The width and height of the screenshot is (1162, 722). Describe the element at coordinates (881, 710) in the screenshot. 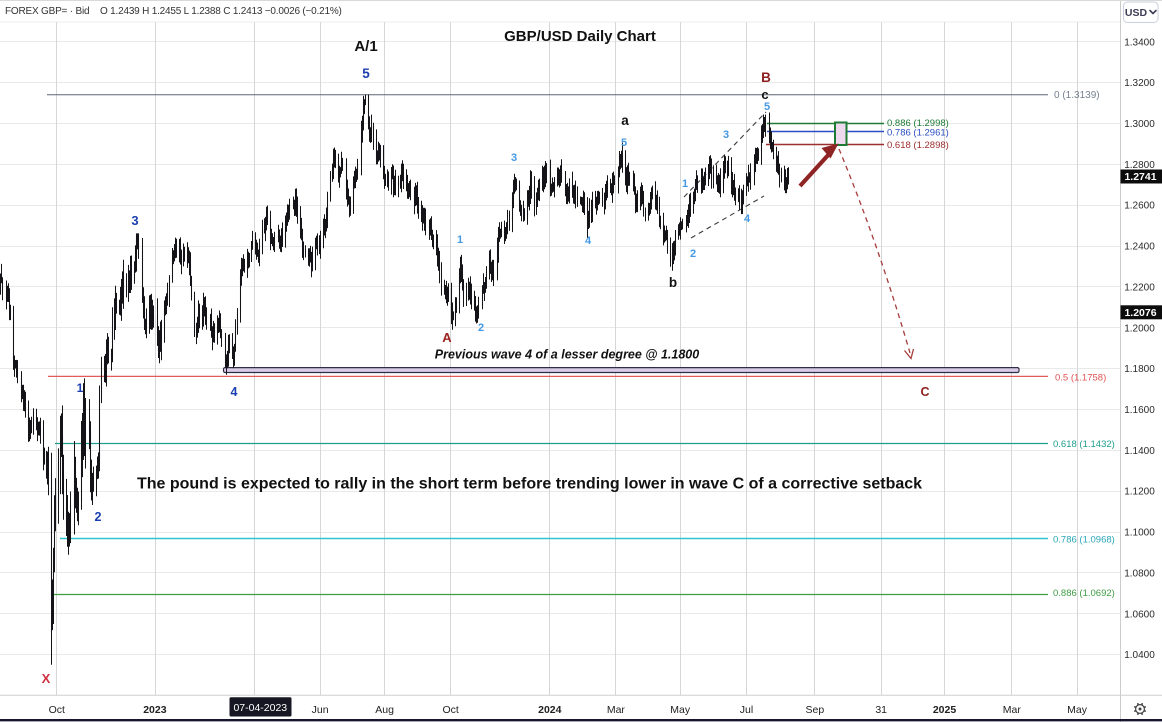

I see `svg-text: 31` at that location.